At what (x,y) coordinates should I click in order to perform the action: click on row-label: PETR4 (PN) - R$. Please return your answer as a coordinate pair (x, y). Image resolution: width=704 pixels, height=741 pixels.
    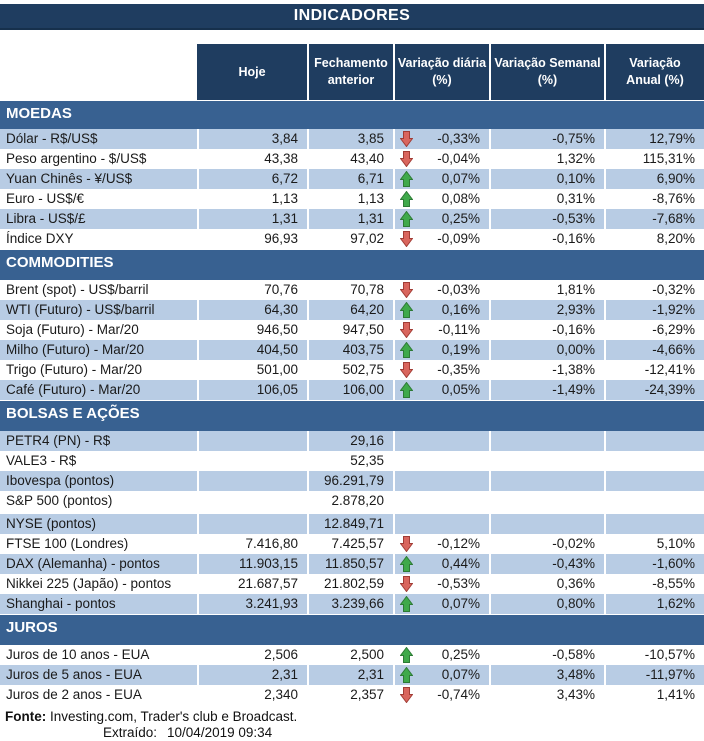
    Looking at the image, I should click on (98, 441).